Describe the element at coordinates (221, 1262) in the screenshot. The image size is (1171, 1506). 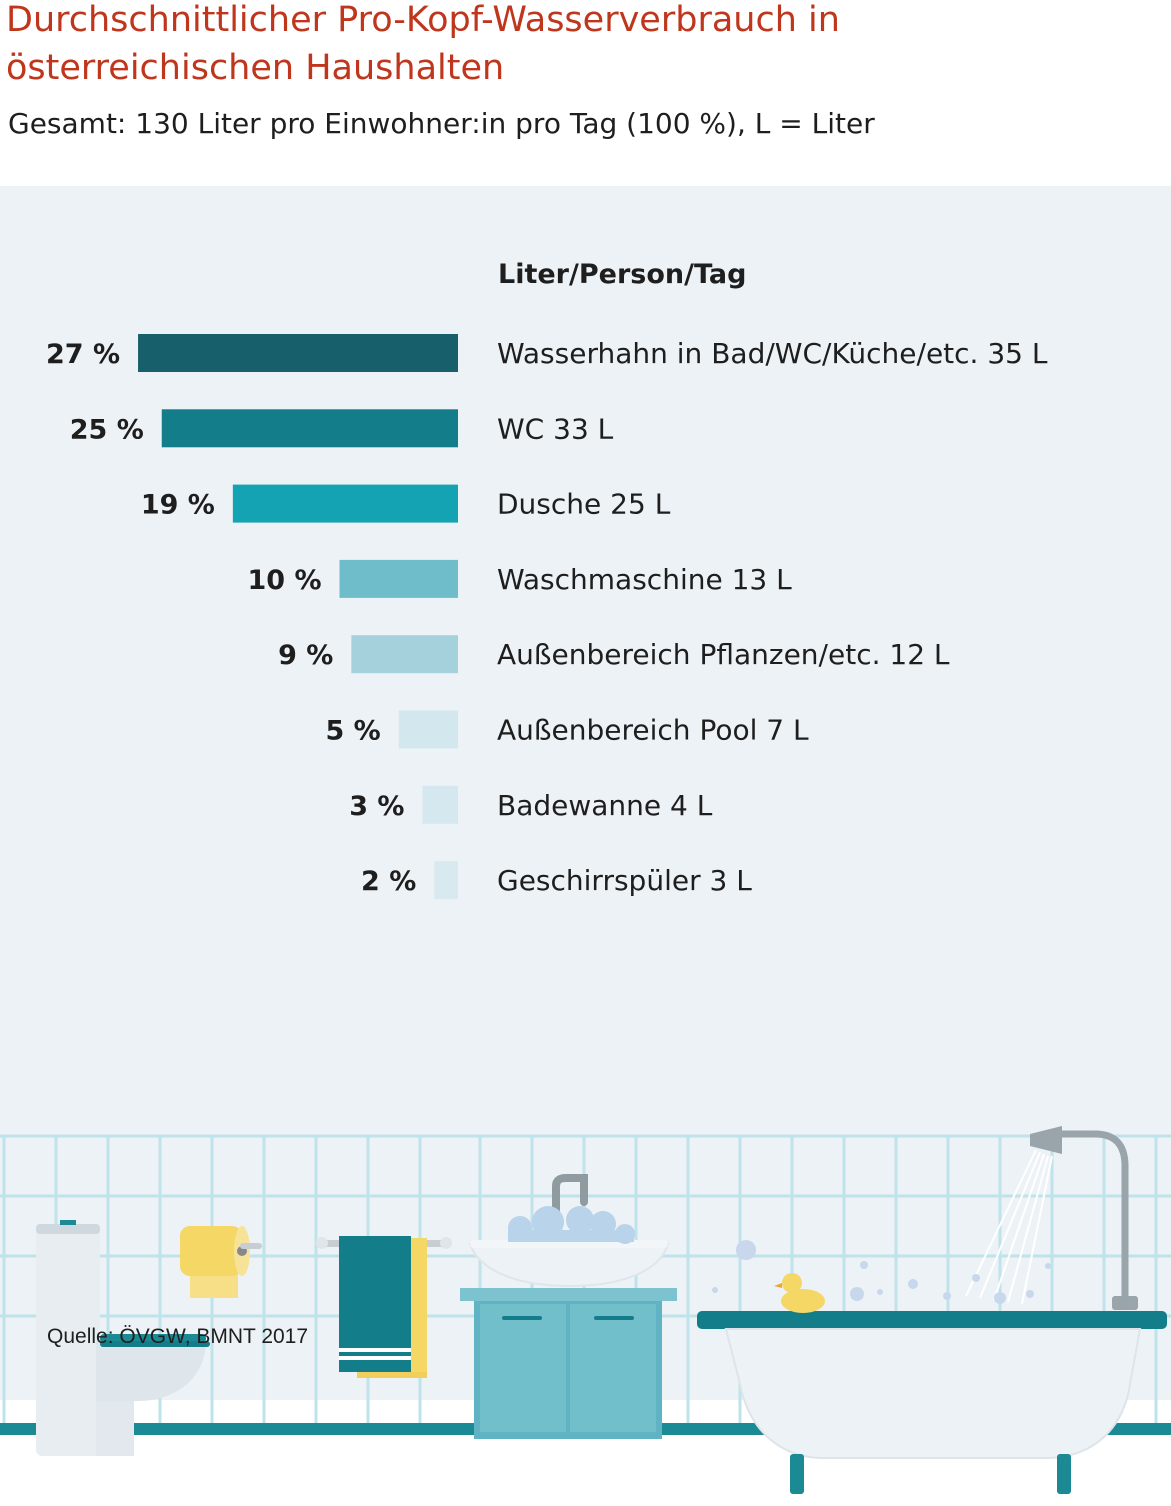
I see `toilet-paper-icon` at that location.